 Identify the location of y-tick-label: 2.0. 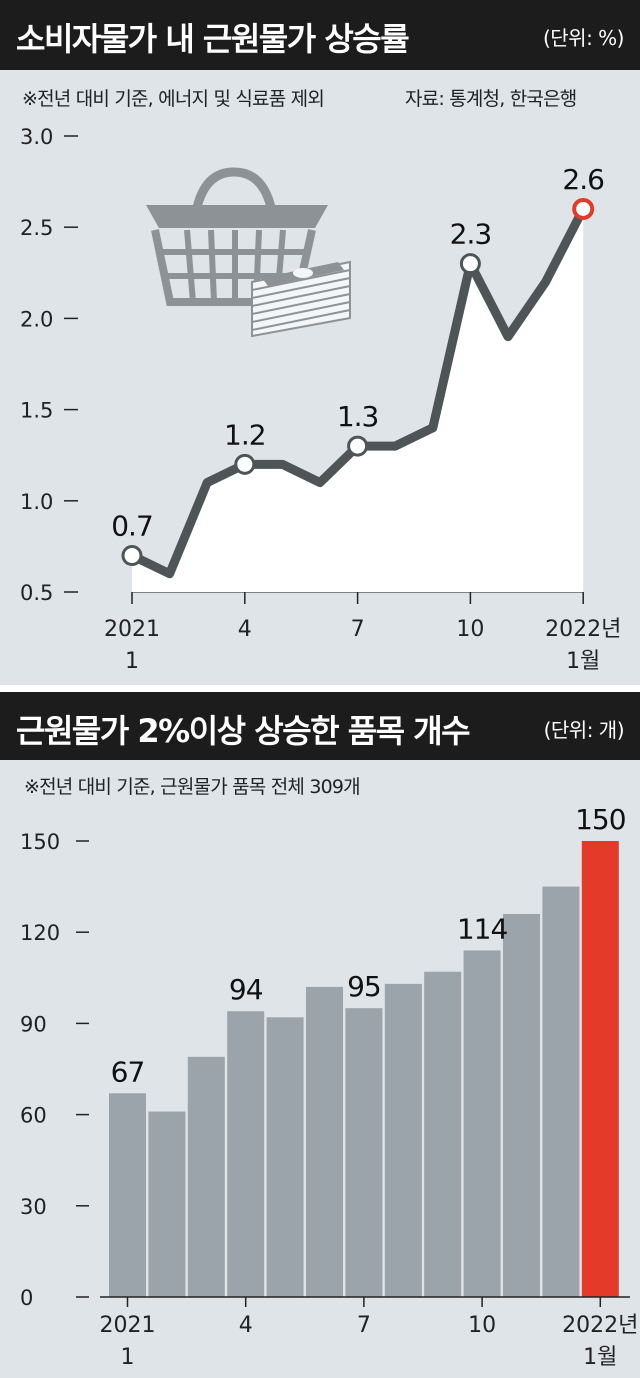
(36, 319).